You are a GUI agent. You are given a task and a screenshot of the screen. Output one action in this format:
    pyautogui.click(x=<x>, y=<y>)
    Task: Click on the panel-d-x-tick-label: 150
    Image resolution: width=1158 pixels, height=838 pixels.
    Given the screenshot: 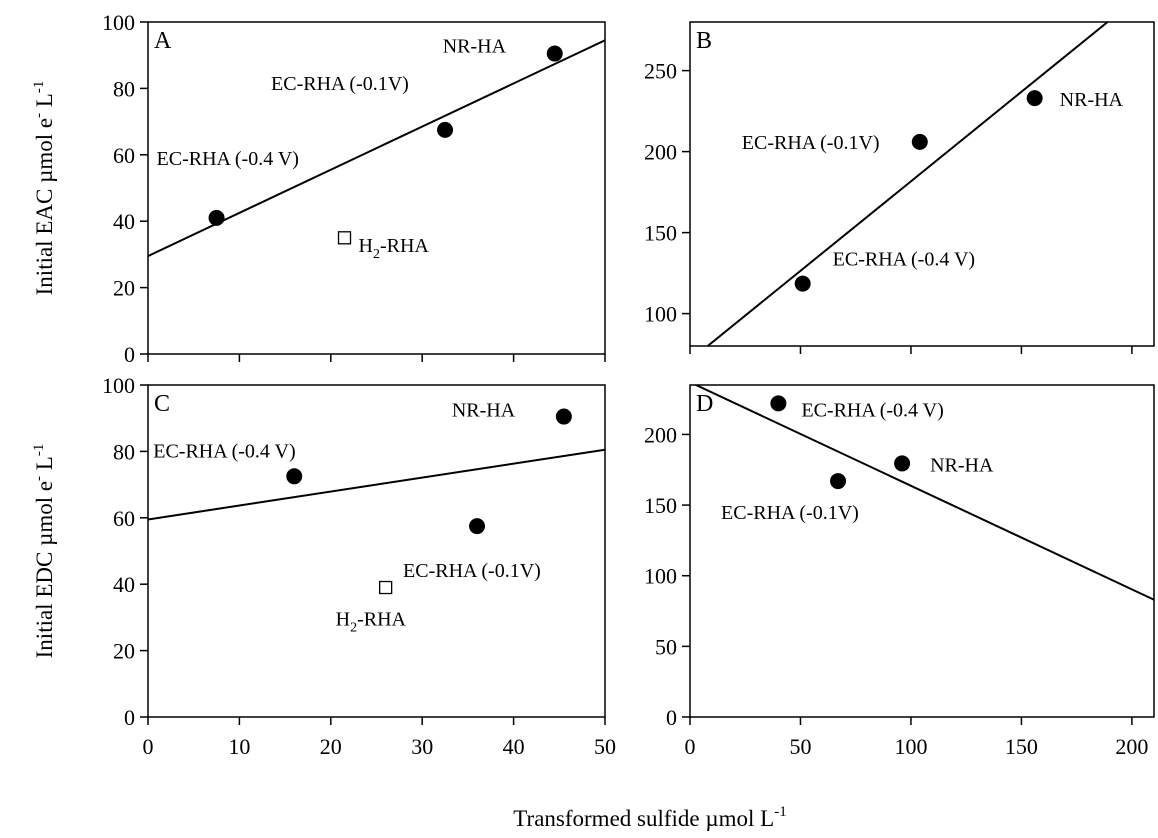 What is the action you would take?
    pyautogui.click(x=1021, y=746)
    